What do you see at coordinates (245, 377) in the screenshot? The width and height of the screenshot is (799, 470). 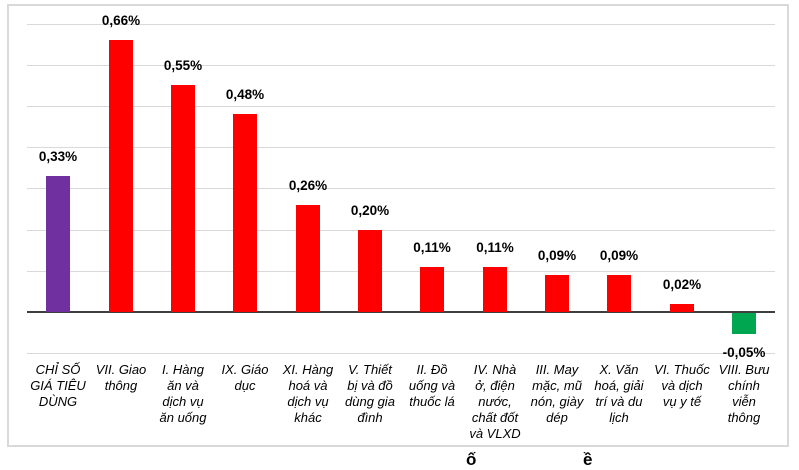 I see `category-label-3: IX. Giáo dục` at bounding box center [245, 377].